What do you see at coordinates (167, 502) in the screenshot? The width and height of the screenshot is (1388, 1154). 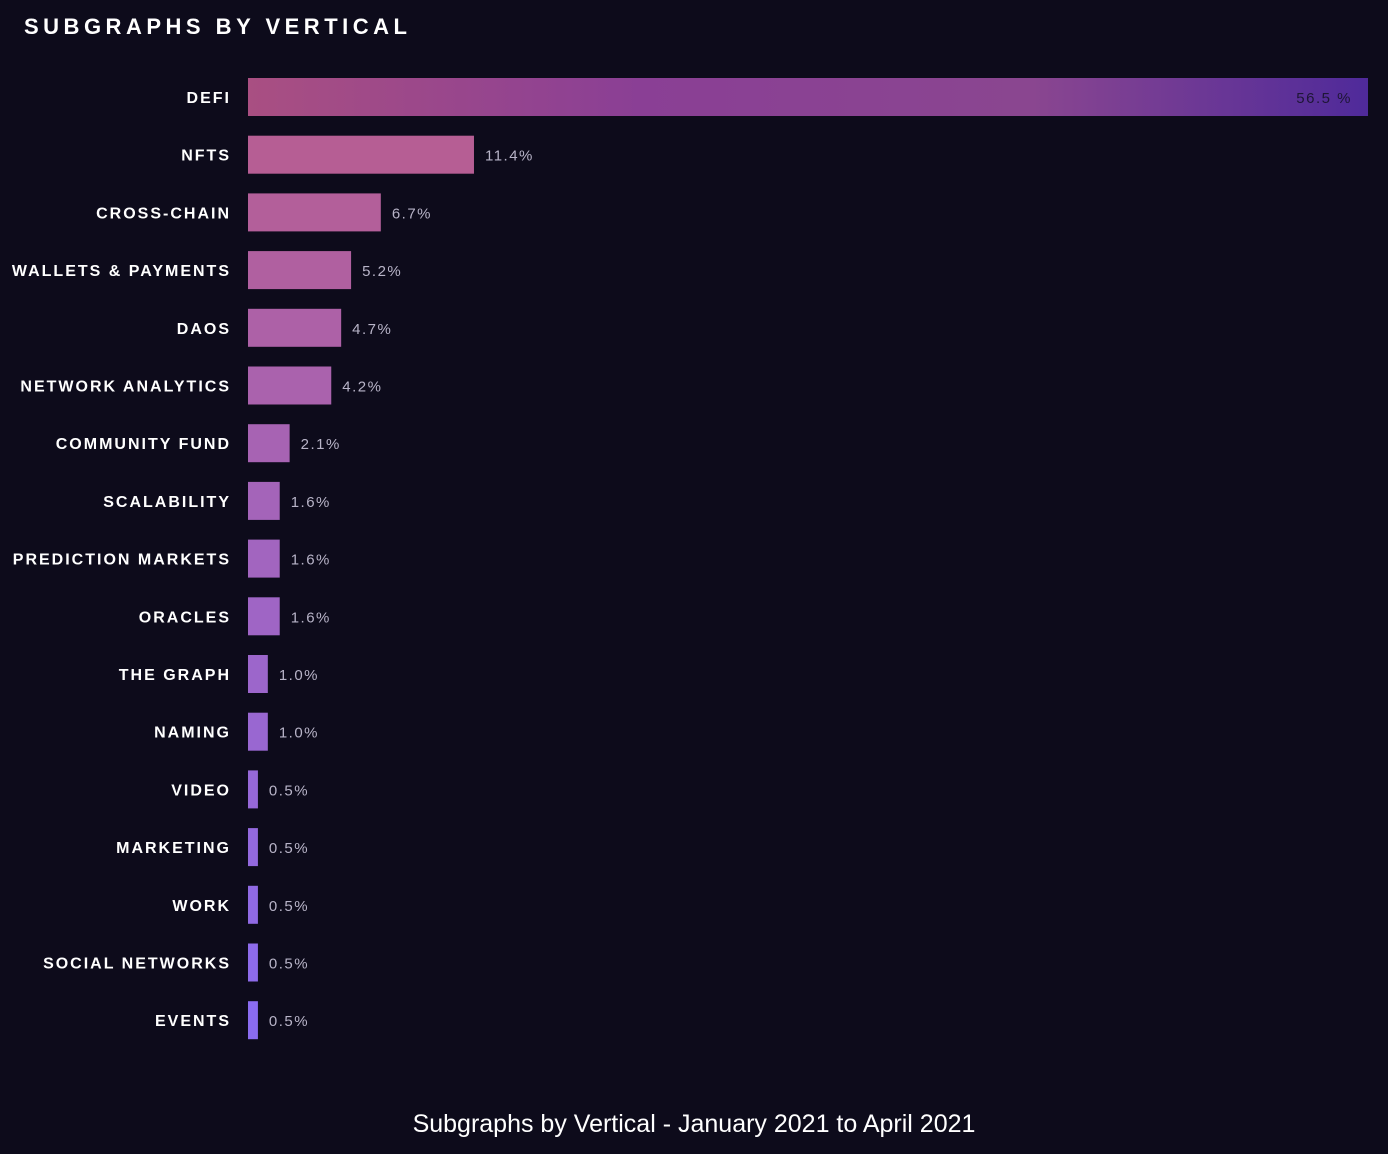 I see `category-label: SCALABILITY` at bounding box center [167, 502].